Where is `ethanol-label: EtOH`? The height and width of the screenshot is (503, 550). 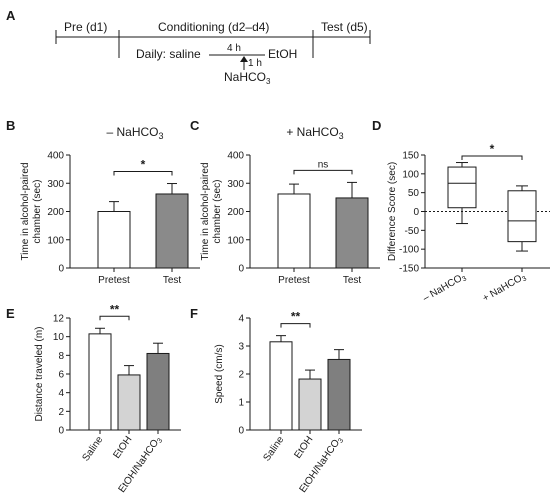
ethanol-label: EtOH is located at coordinates (282, 54).